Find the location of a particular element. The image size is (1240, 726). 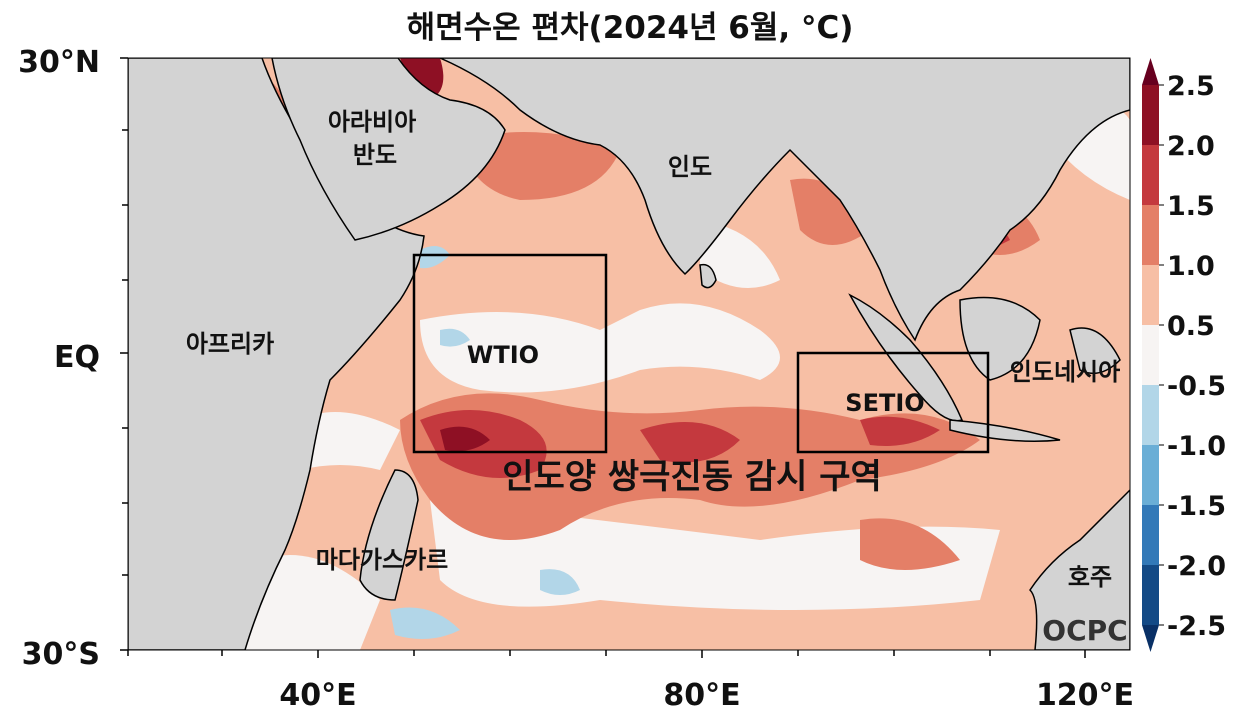

colorbar-label: -0.5 is located at coordinates (1196, 386).